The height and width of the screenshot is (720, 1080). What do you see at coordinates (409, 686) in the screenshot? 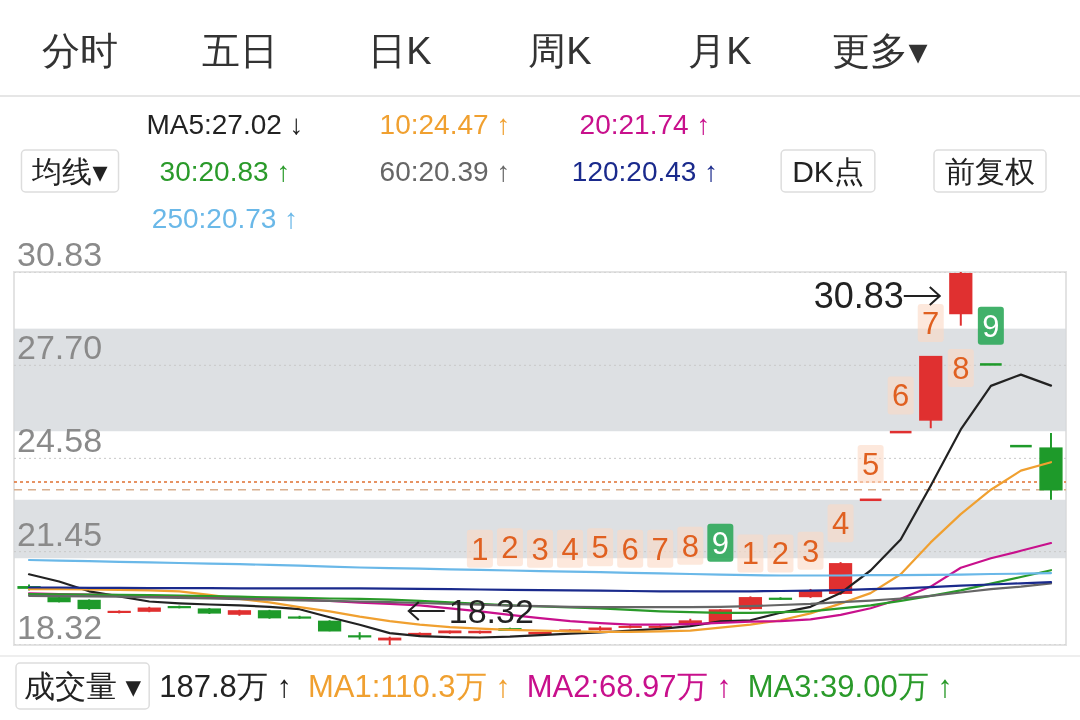
I see `text: MA1:110.3万 ↑` at bounding box center [409, 686].